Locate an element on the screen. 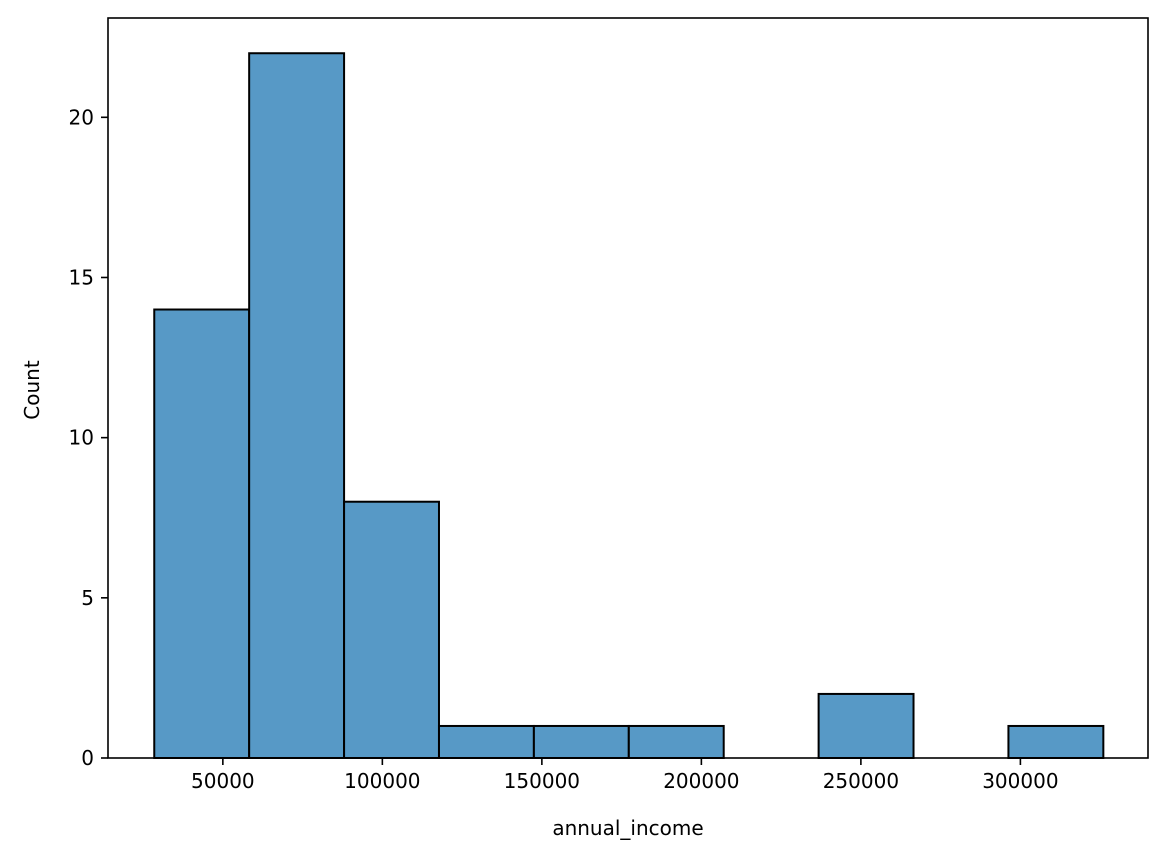  x-tick-label-1: 100000 is located at coordinates (382, 781).